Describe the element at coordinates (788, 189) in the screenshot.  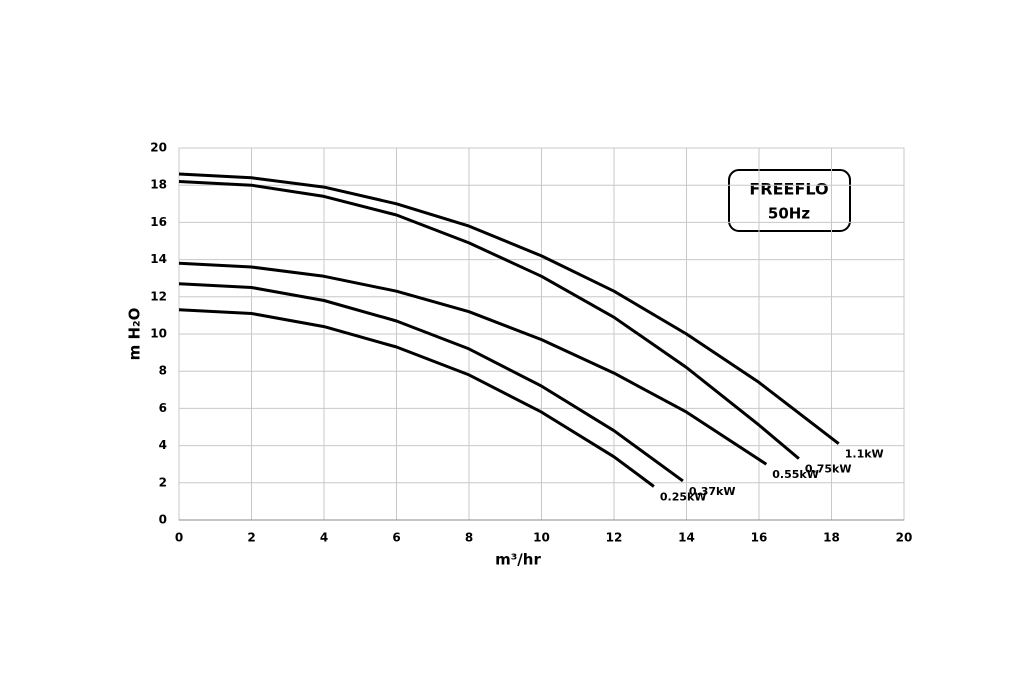
I see `annotation: FREEFLO` at that location.